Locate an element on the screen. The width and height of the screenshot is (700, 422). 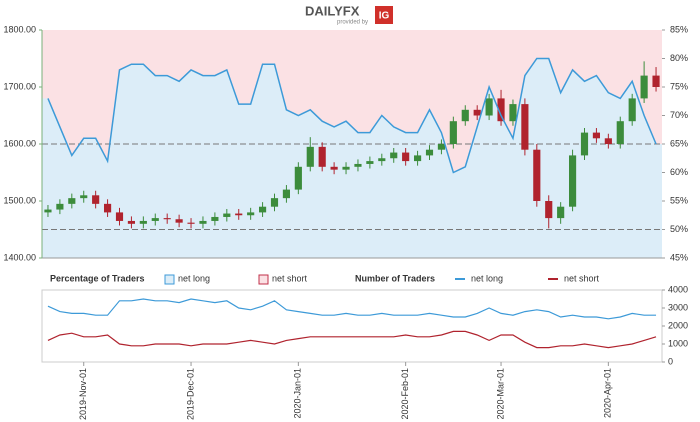
y2-tick-label: 50% is located at coordinates (679, 229).